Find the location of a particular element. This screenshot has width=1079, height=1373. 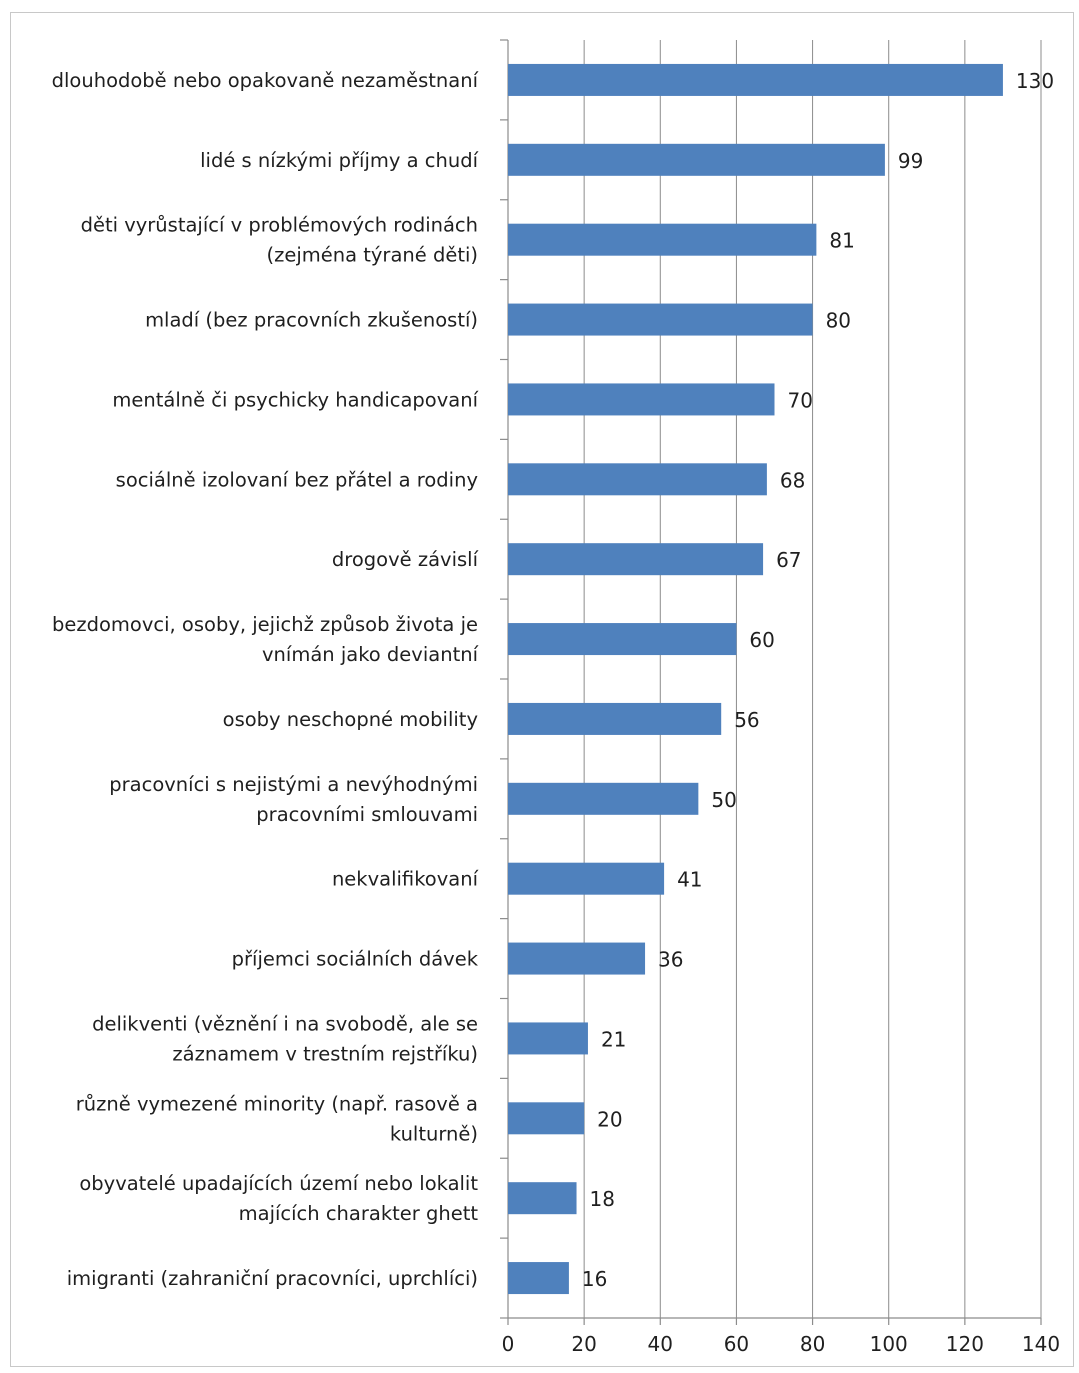

category-label-13-line-0: různě vymezené minority (např. rasově a is located at coordinates (277, 1103).